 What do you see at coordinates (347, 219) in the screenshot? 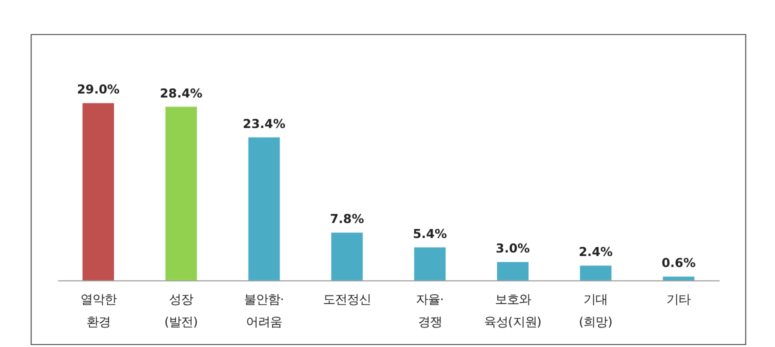
I see `data-label: 7.8%` at bounding box center [347, 219].